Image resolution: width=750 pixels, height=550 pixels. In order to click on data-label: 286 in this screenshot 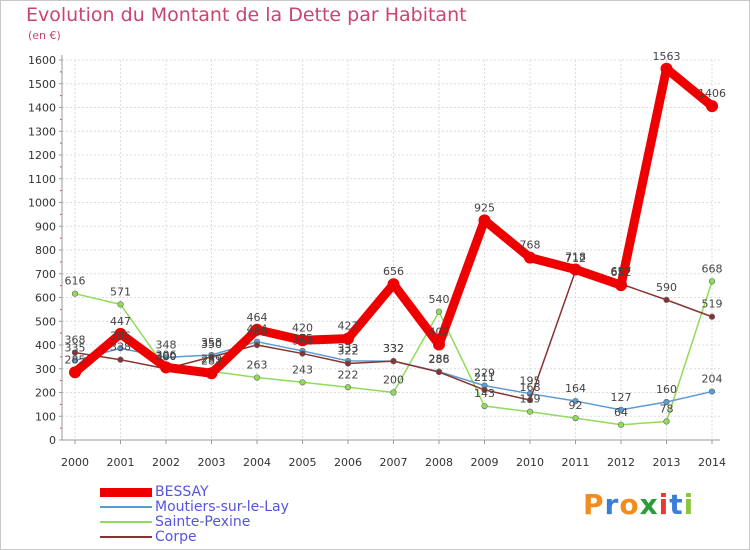, I will do `click(439, 359)`.